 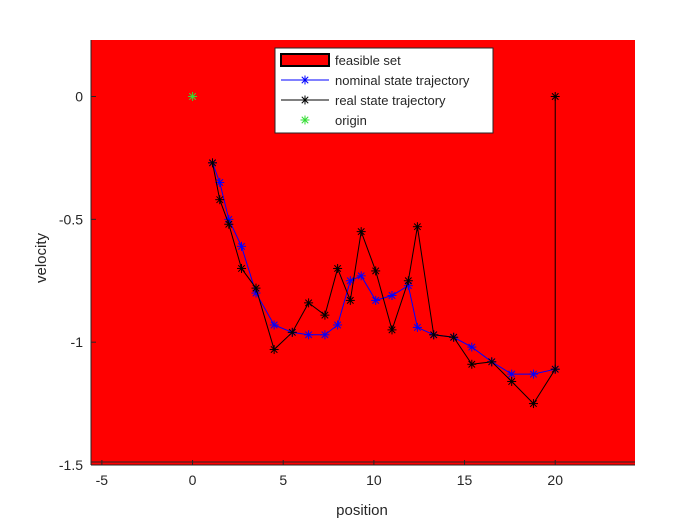 What do you see at coordinates (79, 97) in the screenshot?
I see `y-tick-label: 0` at bounding box center [79, 97].